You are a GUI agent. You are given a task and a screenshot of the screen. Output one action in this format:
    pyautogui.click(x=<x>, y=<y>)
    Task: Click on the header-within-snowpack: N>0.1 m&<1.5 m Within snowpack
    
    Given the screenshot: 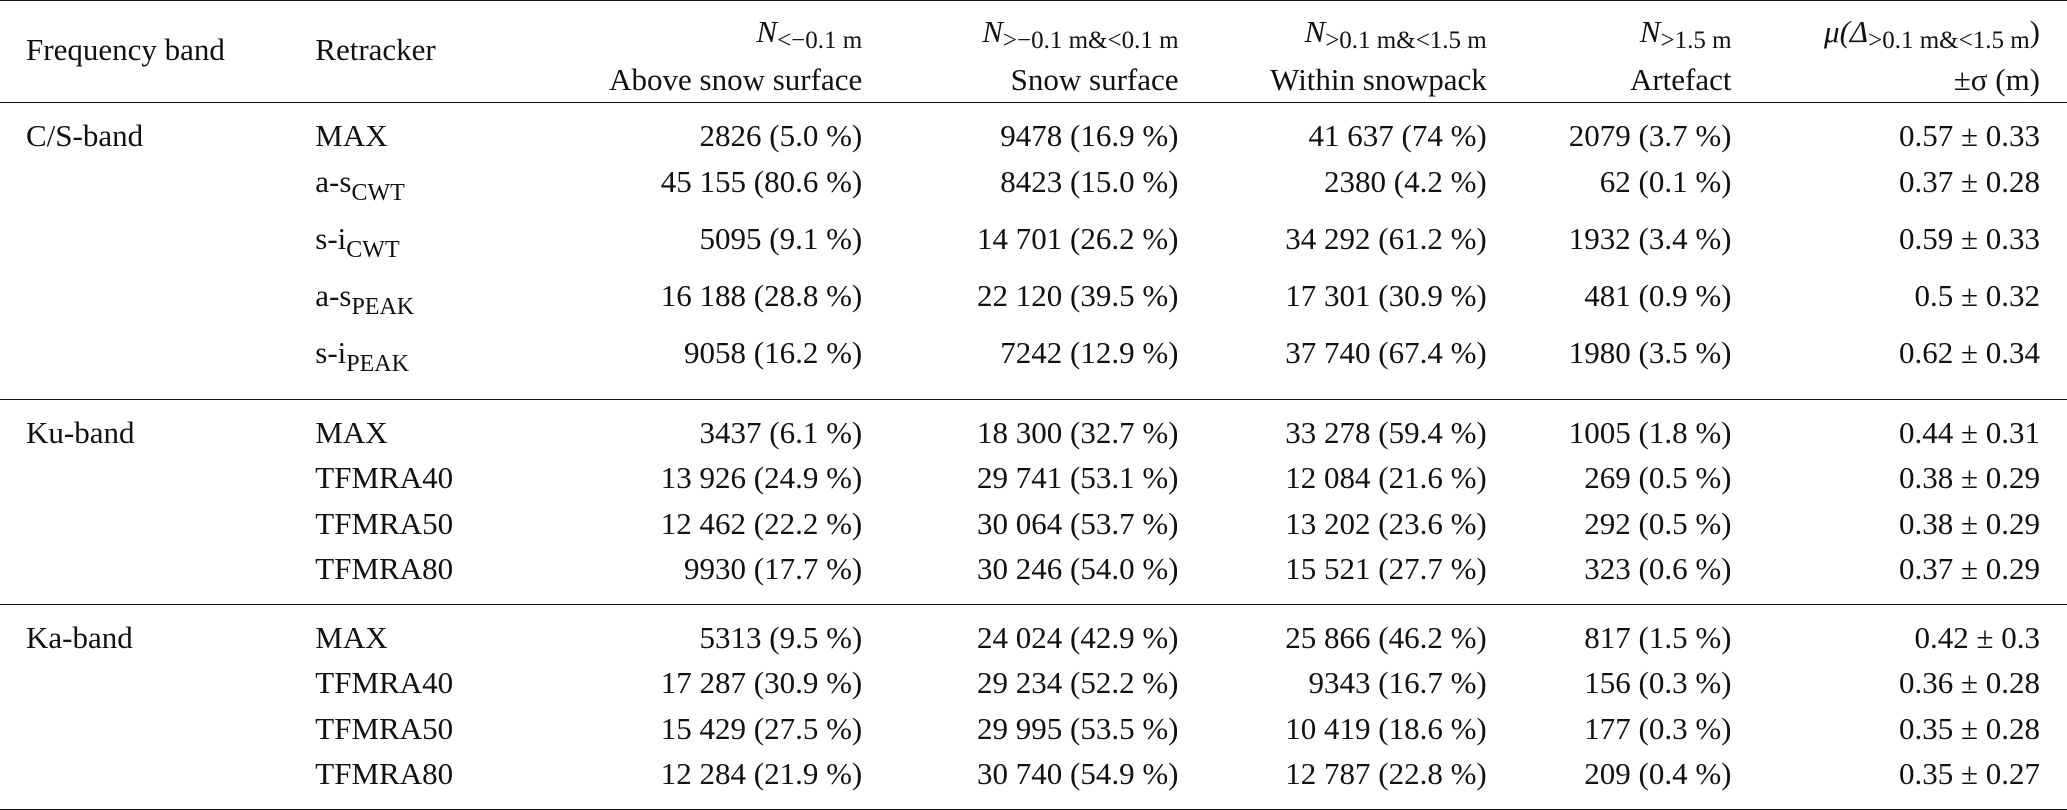 What is the action you would take?
    pyautogui.click(x=1333, y=52)
    